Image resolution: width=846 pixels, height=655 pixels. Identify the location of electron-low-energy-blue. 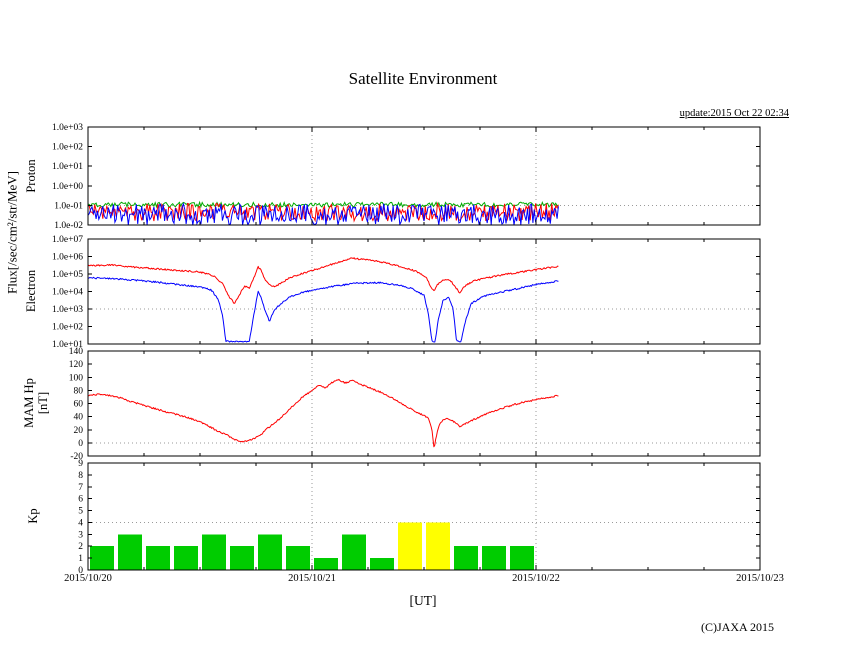
(323, 309).